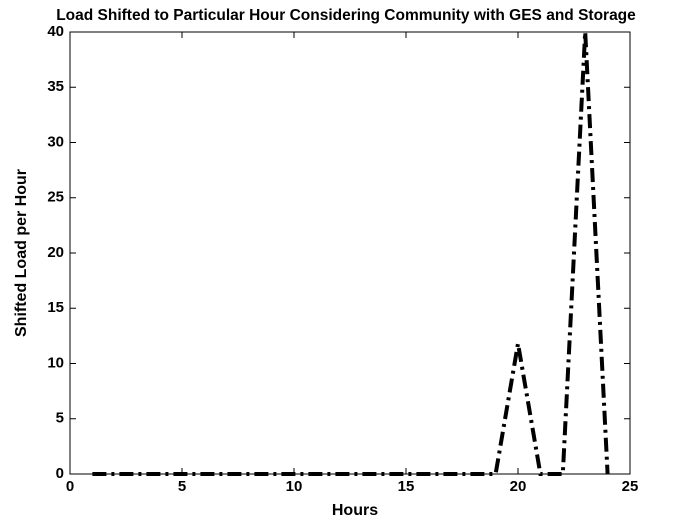  What do you see at coordinates (21, 253) in the screenshot?
I see `y-axis-label: Shifted Load per Hour` at bounding box center [21, 253].